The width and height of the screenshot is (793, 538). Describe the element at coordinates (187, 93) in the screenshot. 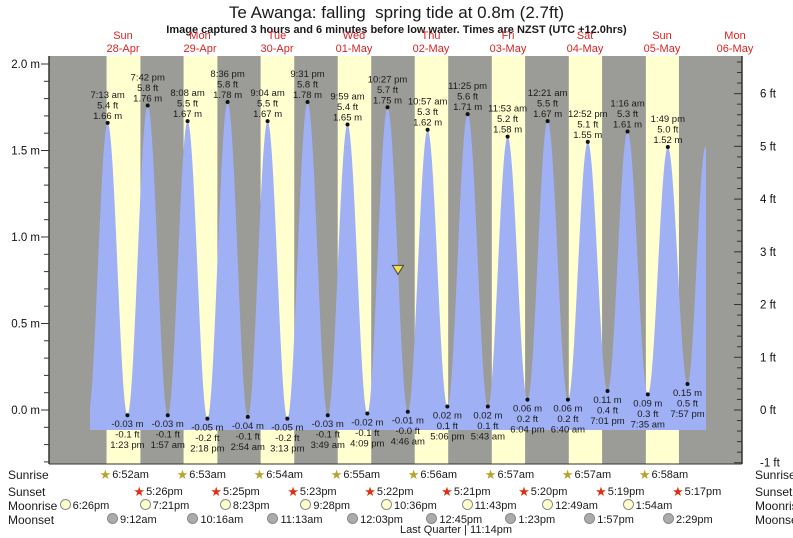

I see `high-tide-label: 8:08 am` at that location.